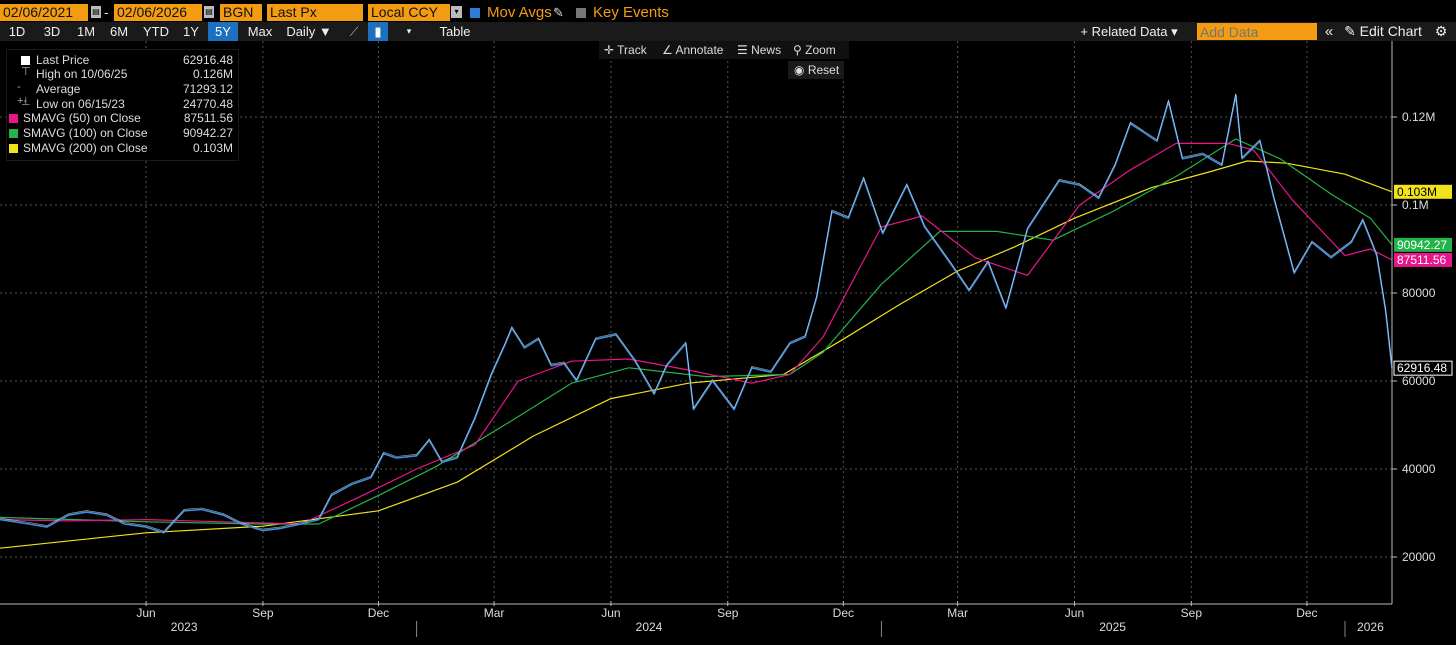  I want to click on table-button: Table, so click(455, 31).